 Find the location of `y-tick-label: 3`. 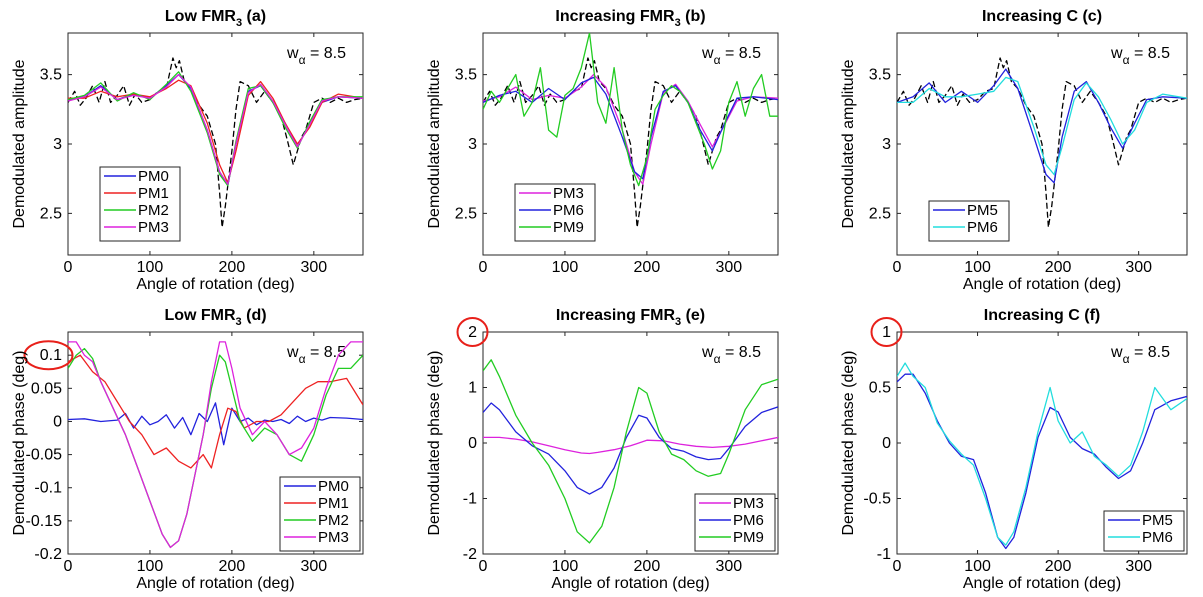

y-tick-label: 3 is located at coordinates (57, 144).